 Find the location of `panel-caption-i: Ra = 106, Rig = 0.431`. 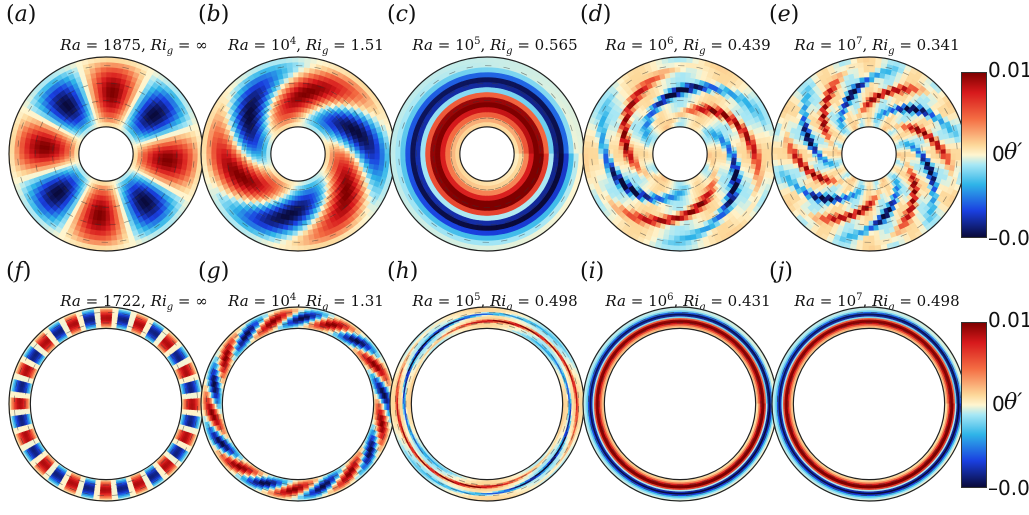

panel-caption-i: Ra = 106, Rig = 0.431 is located at coordinates (688, 302).